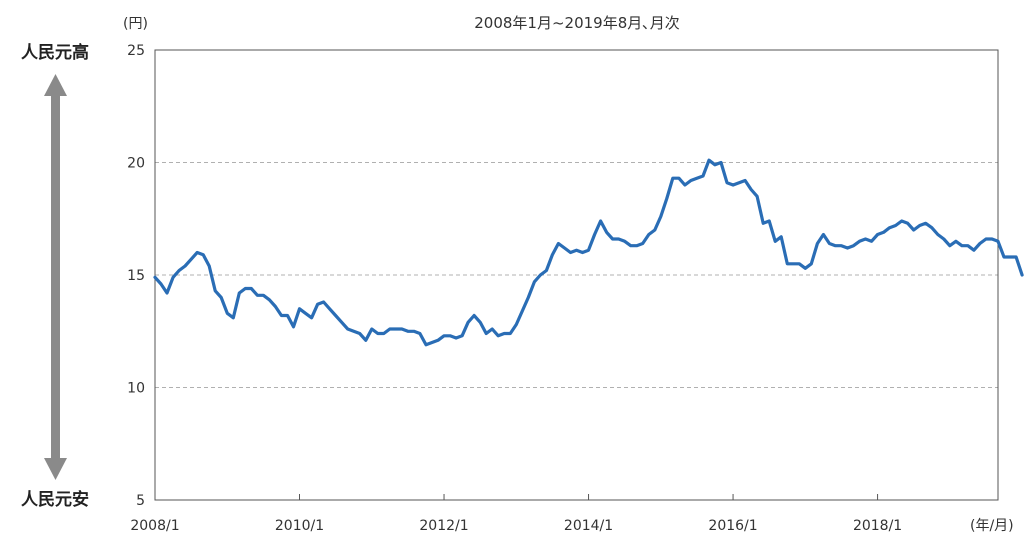  I want to click on arrow-up-head-icon, so click(55, 85).